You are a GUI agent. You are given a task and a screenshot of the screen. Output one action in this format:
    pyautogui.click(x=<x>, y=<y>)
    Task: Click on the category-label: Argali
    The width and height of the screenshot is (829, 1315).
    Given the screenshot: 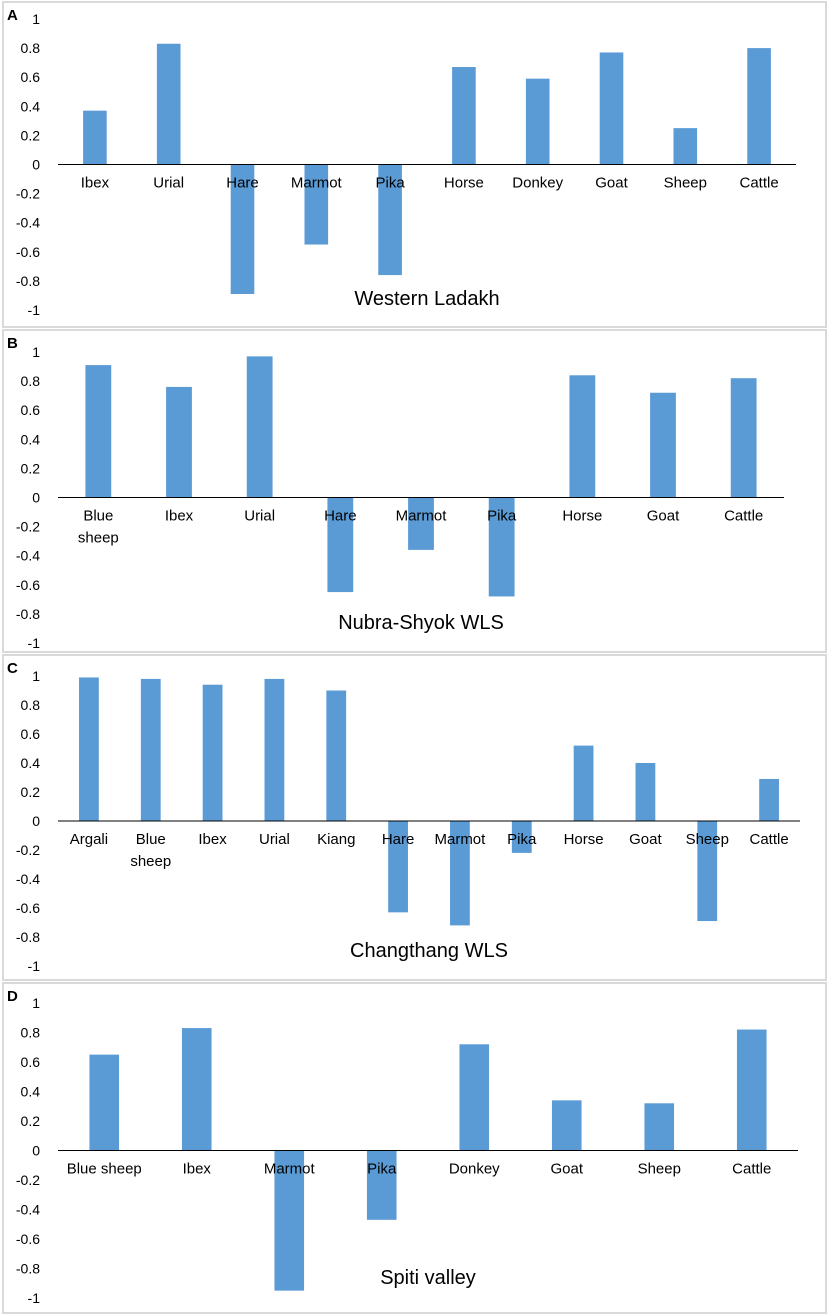 What is the action you would take?
    pyautogui.click(x=89, y=839)
    